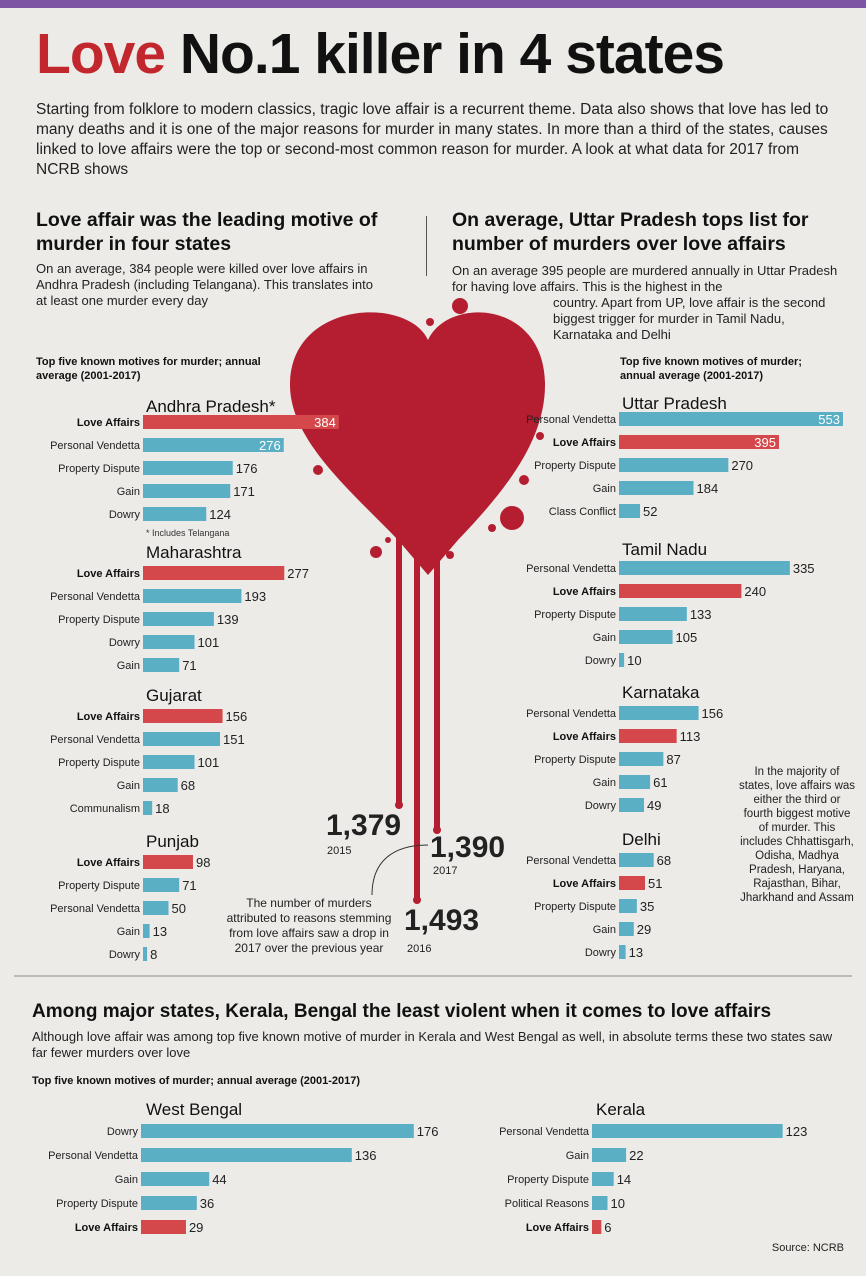  I want to click on bar-value-maharashtra-gain: 71, so click(189, 665).